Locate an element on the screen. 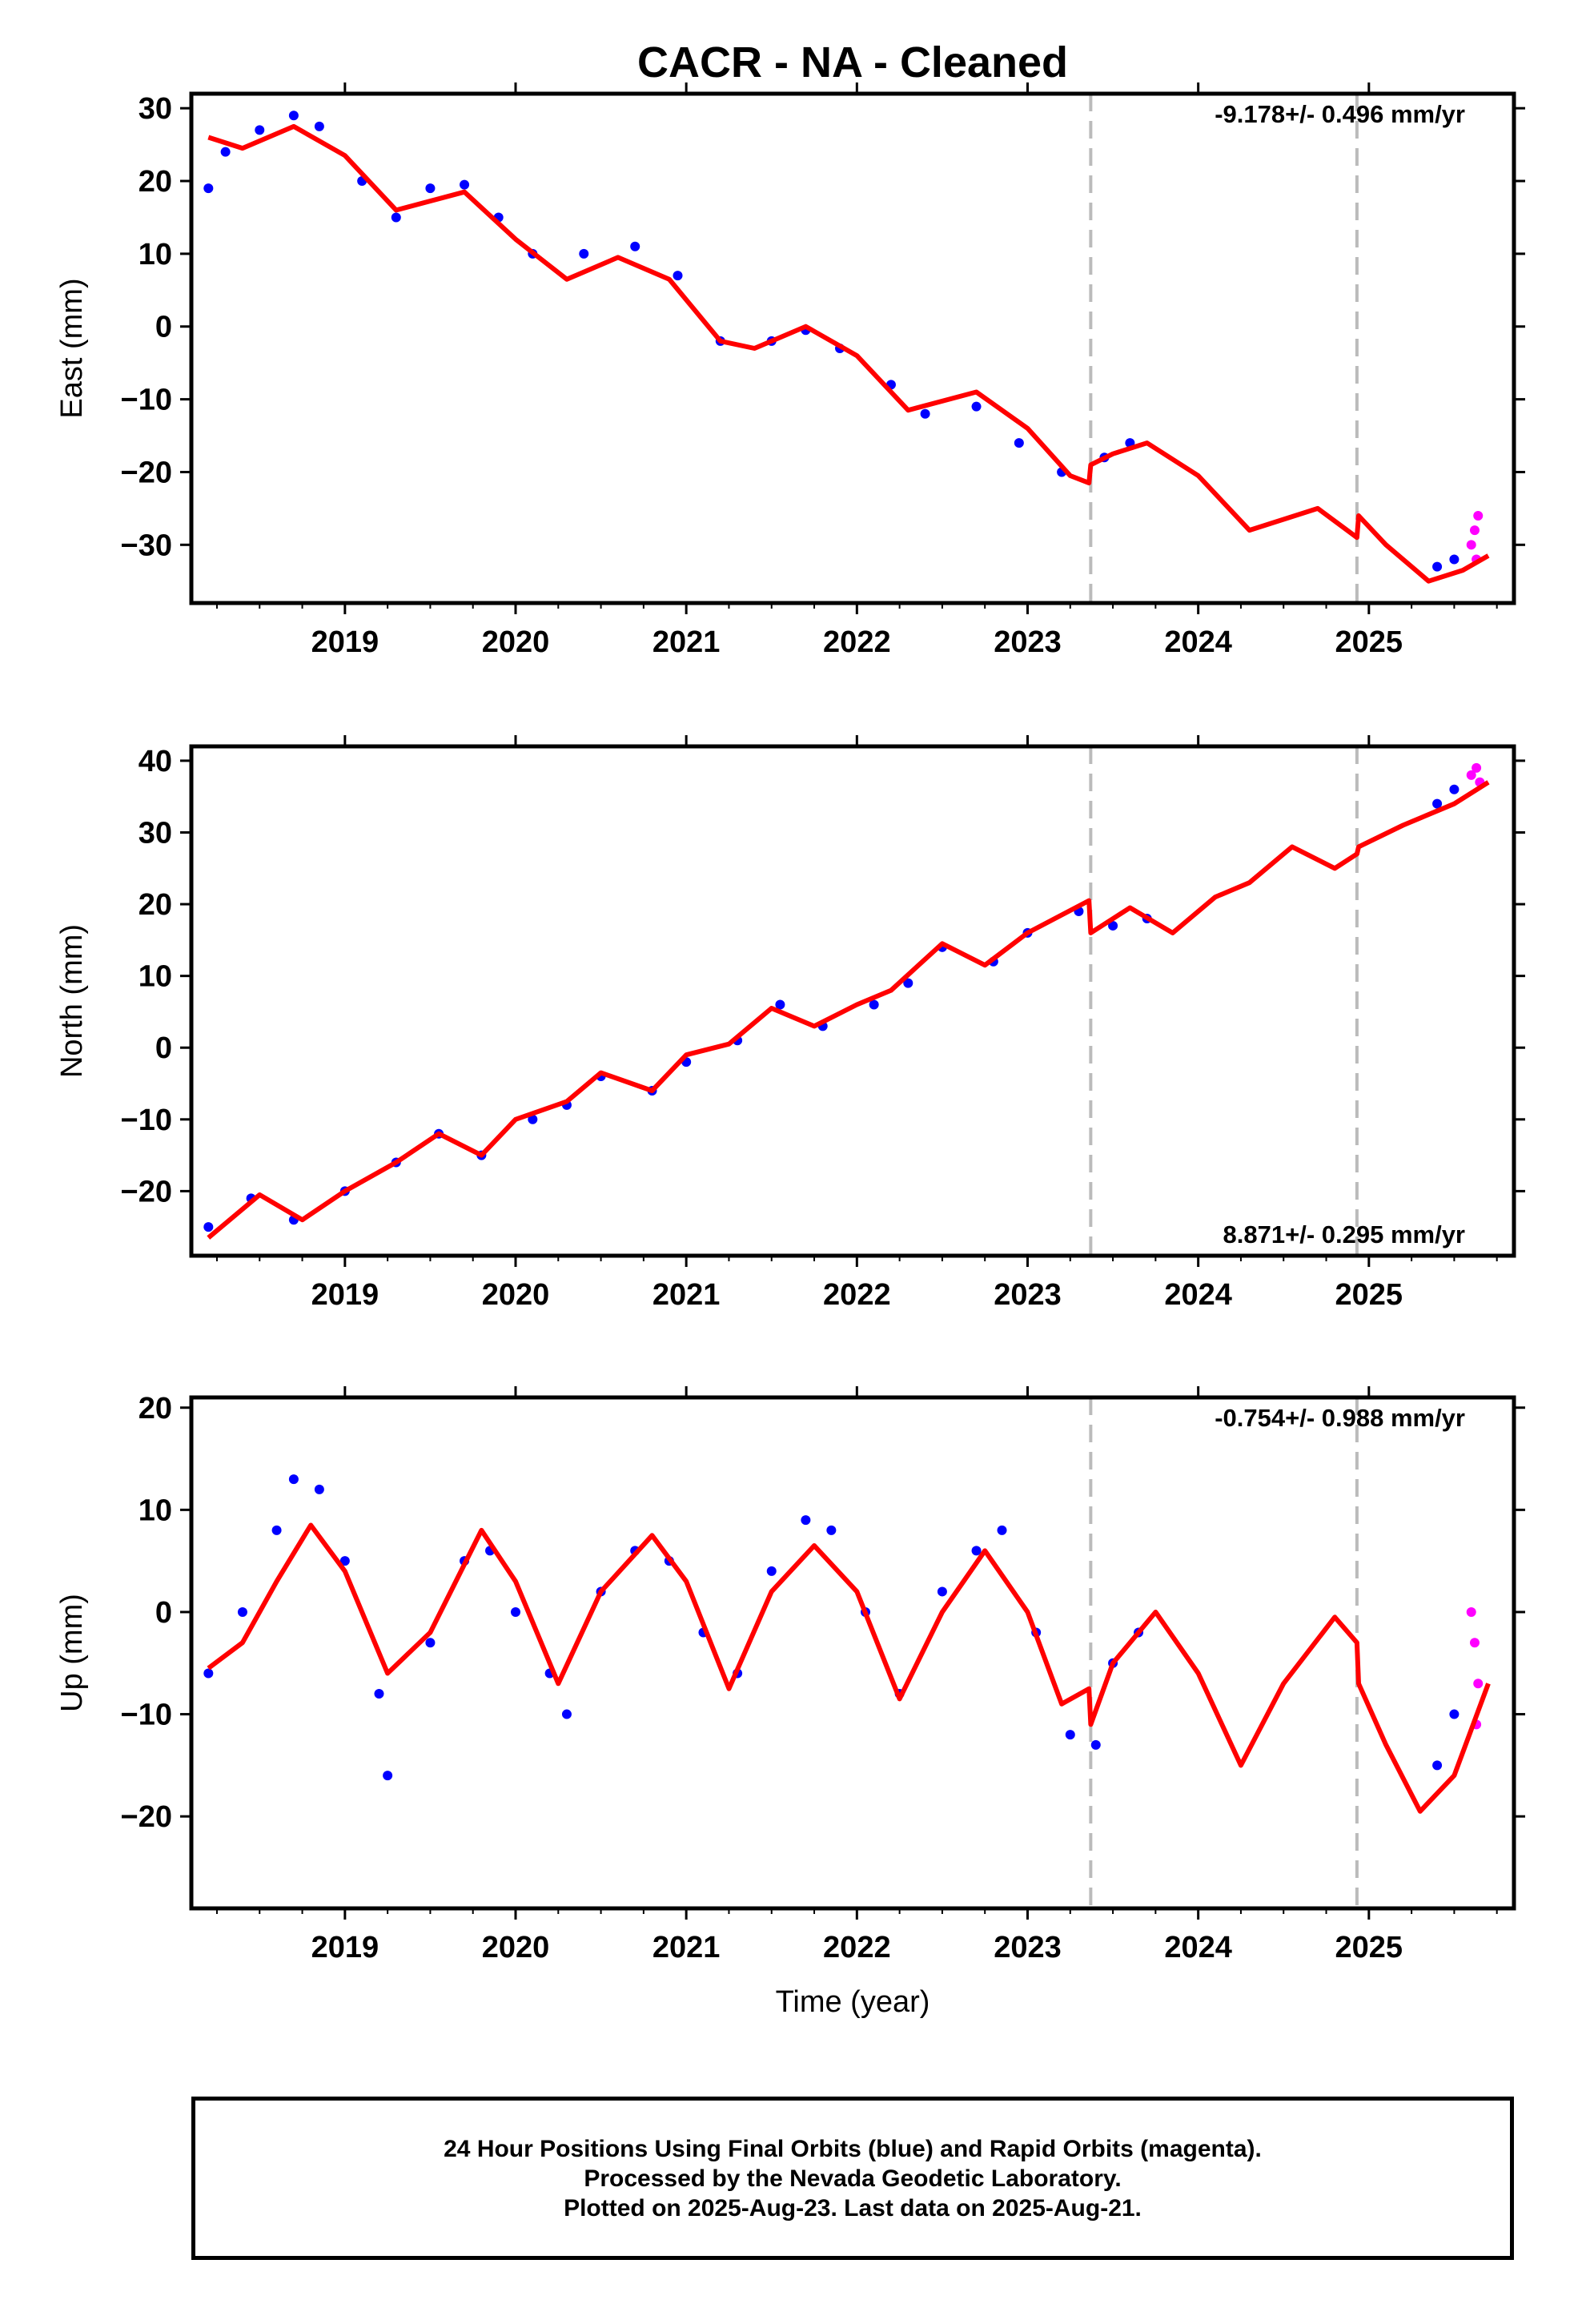  up-x-tick-label: 2020 is located at coordinates (516, 1947).